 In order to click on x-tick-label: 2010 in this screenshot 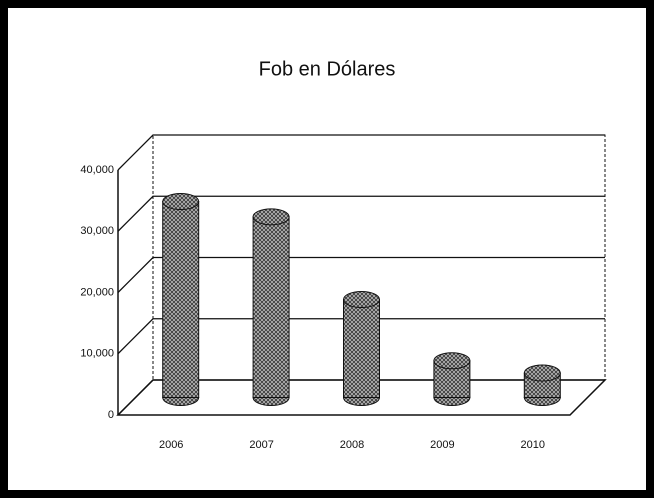, I will do `click(533, 445)`.